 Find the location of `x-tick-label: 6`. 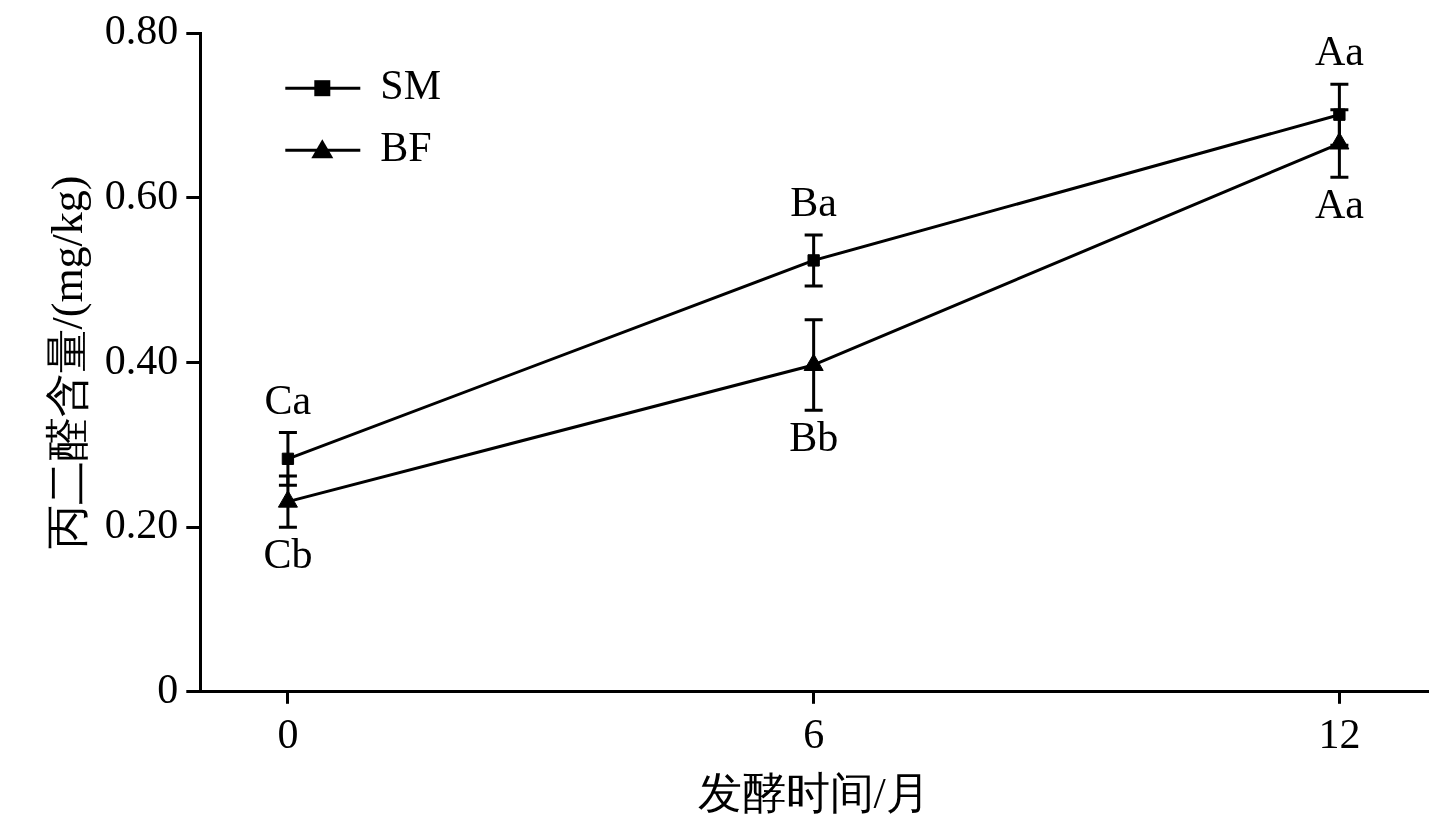

x-tick-label: 6 is located at coordinates (814, 734).